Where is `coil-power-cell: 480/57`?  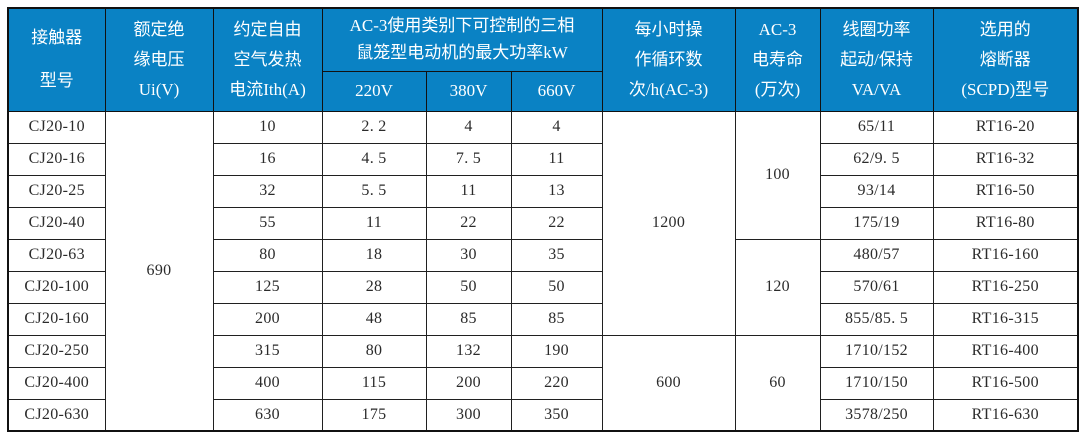 coil-power-cell: 480/57 is located at coordinates (876, 255).